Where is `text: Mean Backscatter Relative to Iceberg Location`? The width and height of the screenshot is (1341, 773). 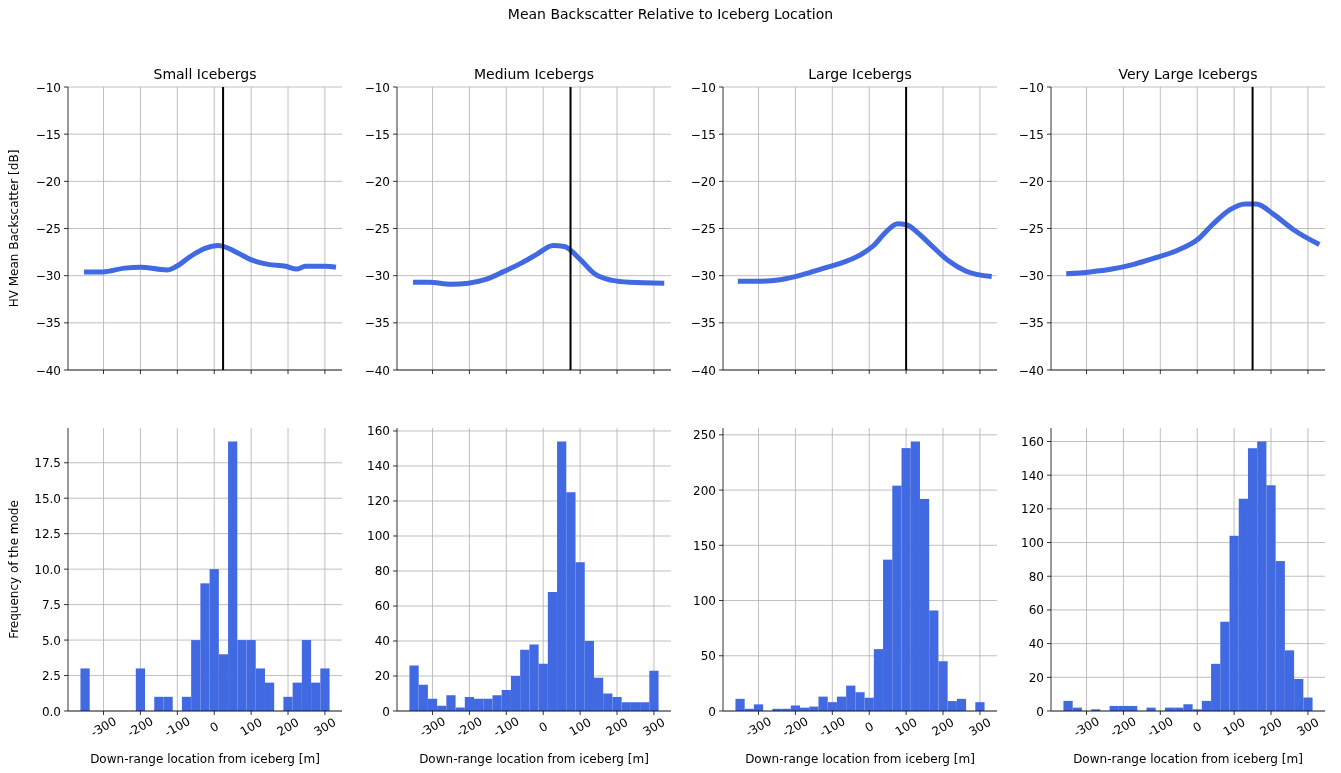
text: Mean Backscatter Relative to Iceberg Location is located at coordinates (670, 14).